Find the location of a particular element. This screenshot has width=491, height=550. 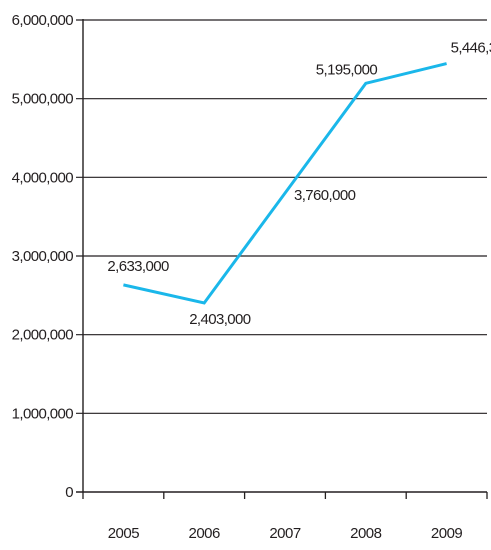

x-tick-label: 2006 is located at coordinates (205, 533).